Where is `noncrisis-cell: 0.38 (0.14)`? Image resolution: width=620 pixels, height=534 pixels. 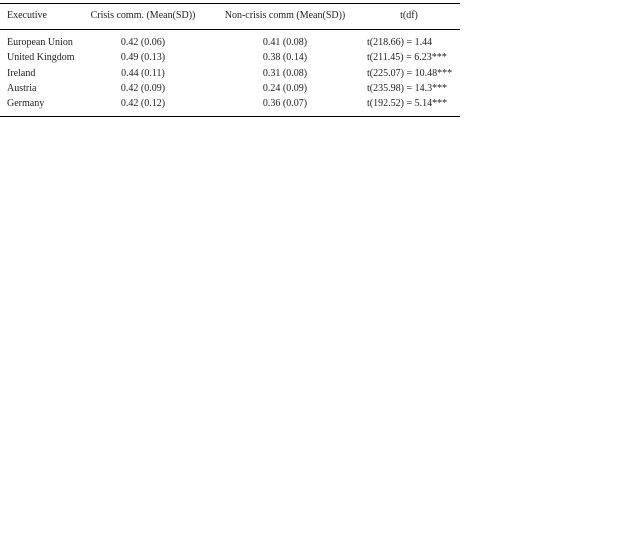
noncrisis-cell: 0.38 (0.14) is located at coordinates (285, 57).